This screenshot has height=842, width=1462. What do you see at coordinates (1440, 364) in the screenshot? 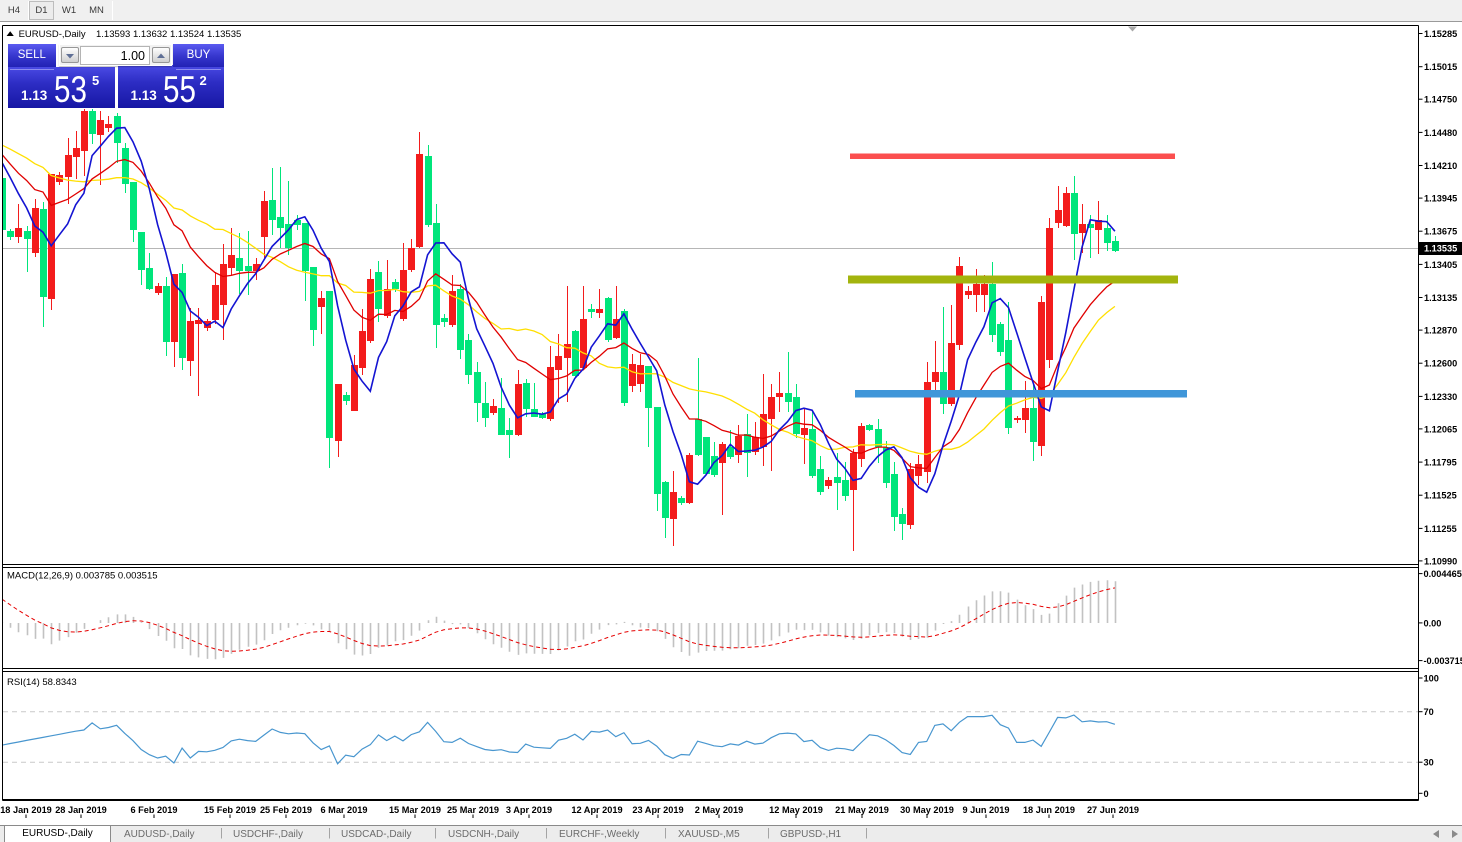
I see `svg-text: 1.12600` at bounding box center [1440, 364].